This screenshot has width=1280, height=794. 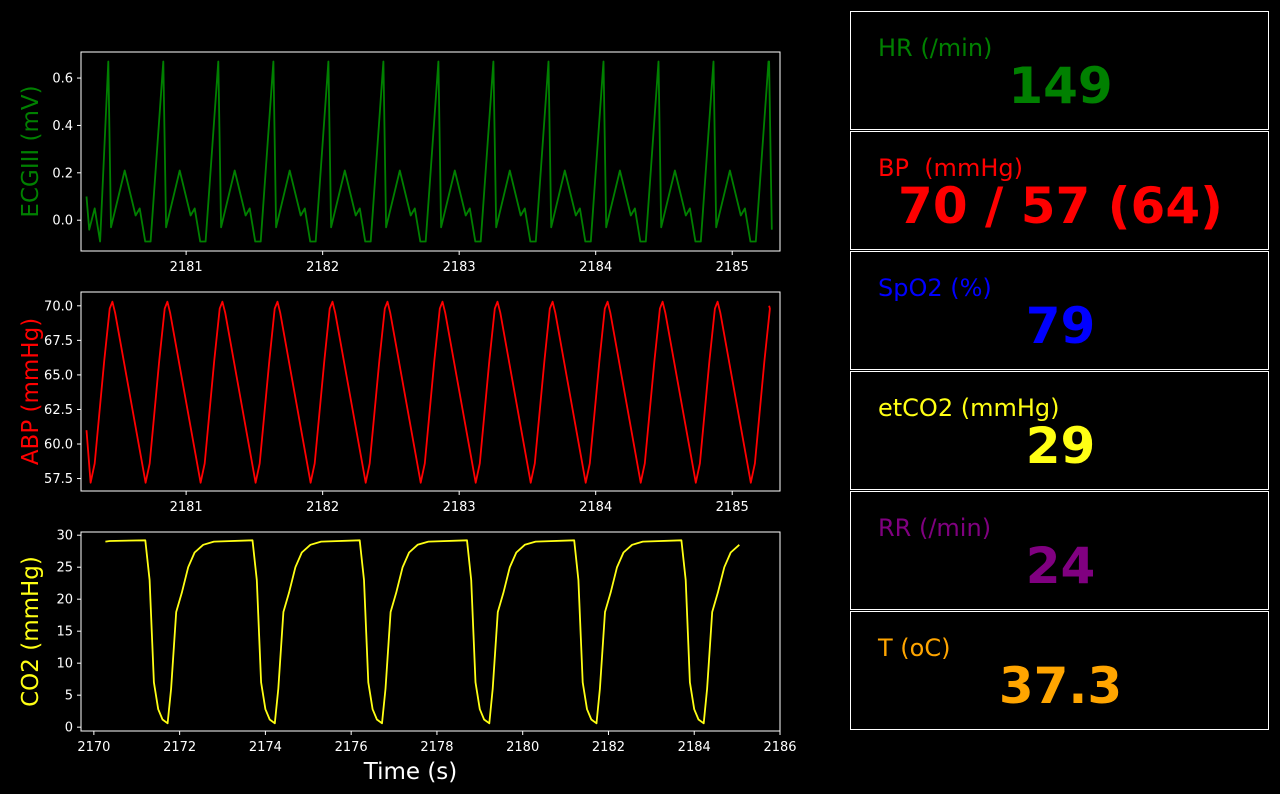 I want to click on spo2-panel: SpO2 (%) 79, so click(x=1059, y=310).